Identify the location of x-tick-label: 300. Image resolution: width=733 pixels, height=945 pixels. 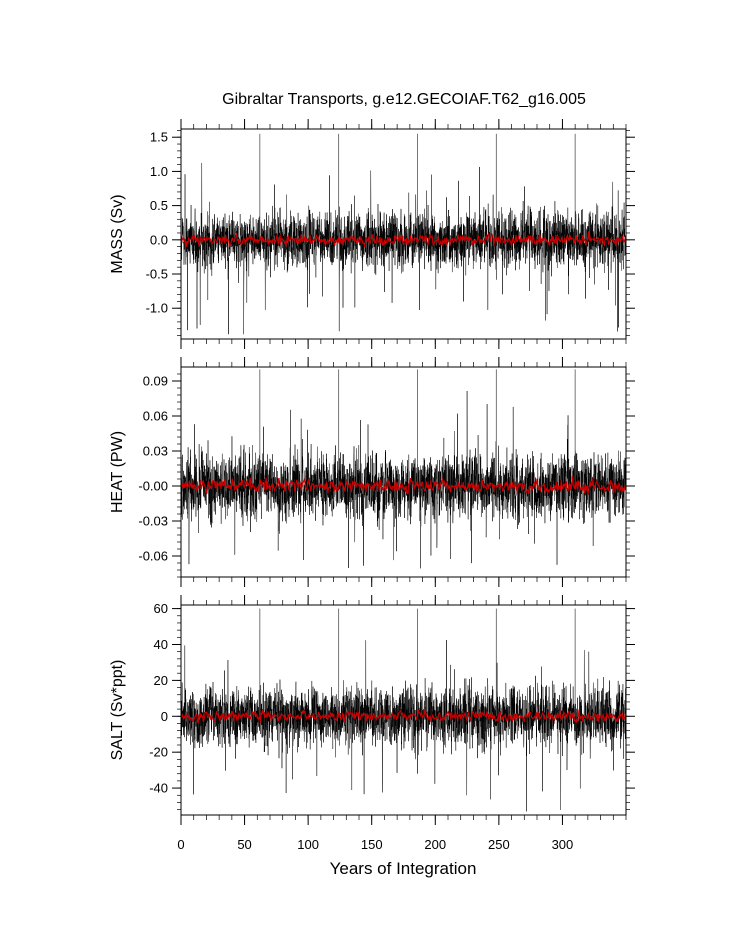
(563, 844).